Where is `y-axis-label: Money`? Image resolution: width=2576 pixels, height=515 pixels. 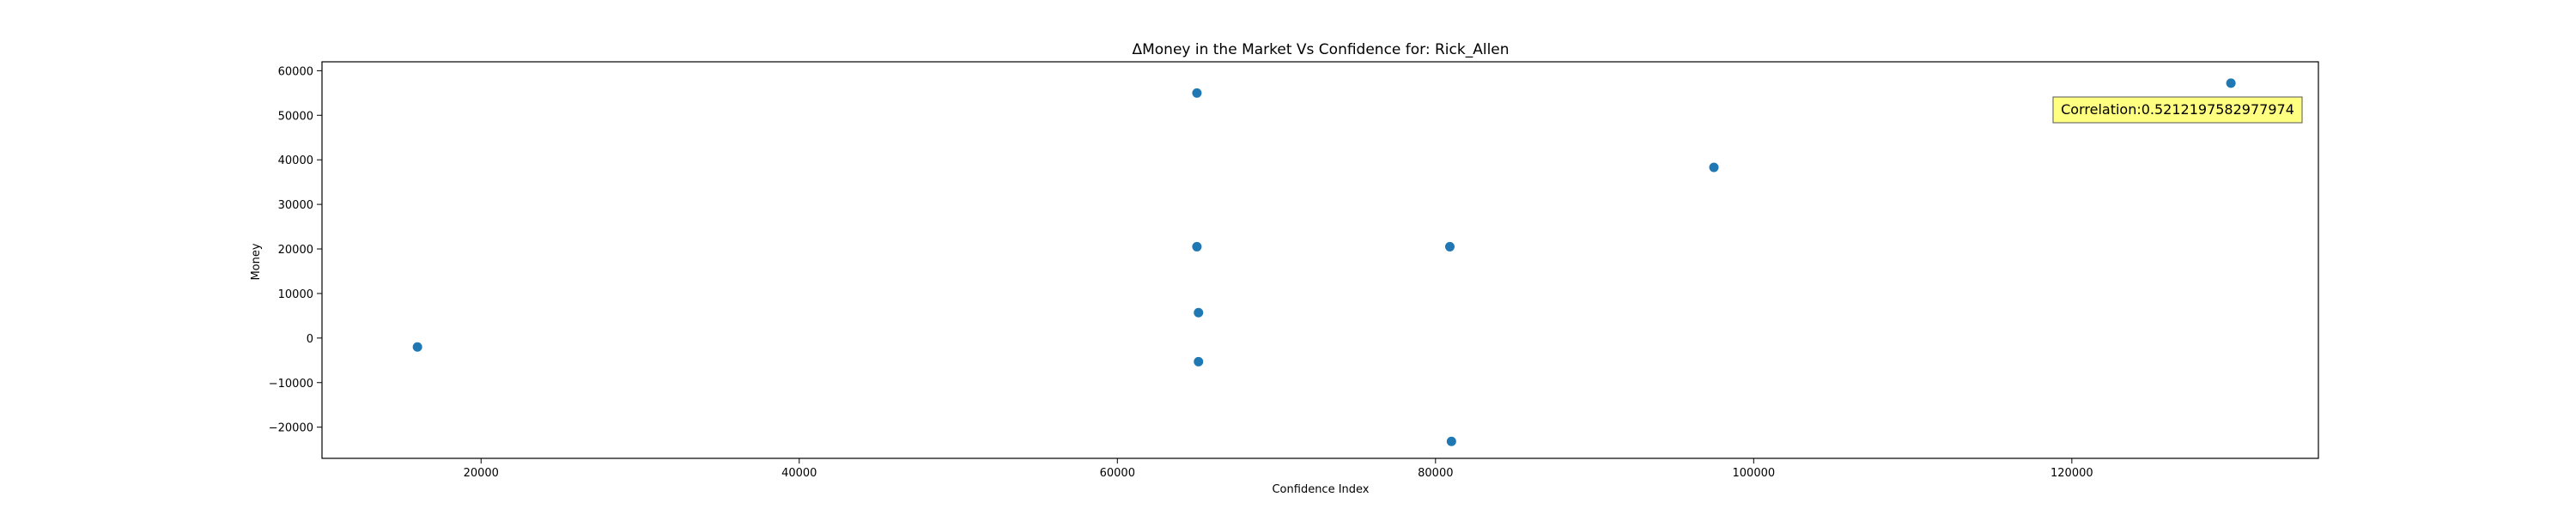
y-axis-label: Money is located at coordinates (257, 261).